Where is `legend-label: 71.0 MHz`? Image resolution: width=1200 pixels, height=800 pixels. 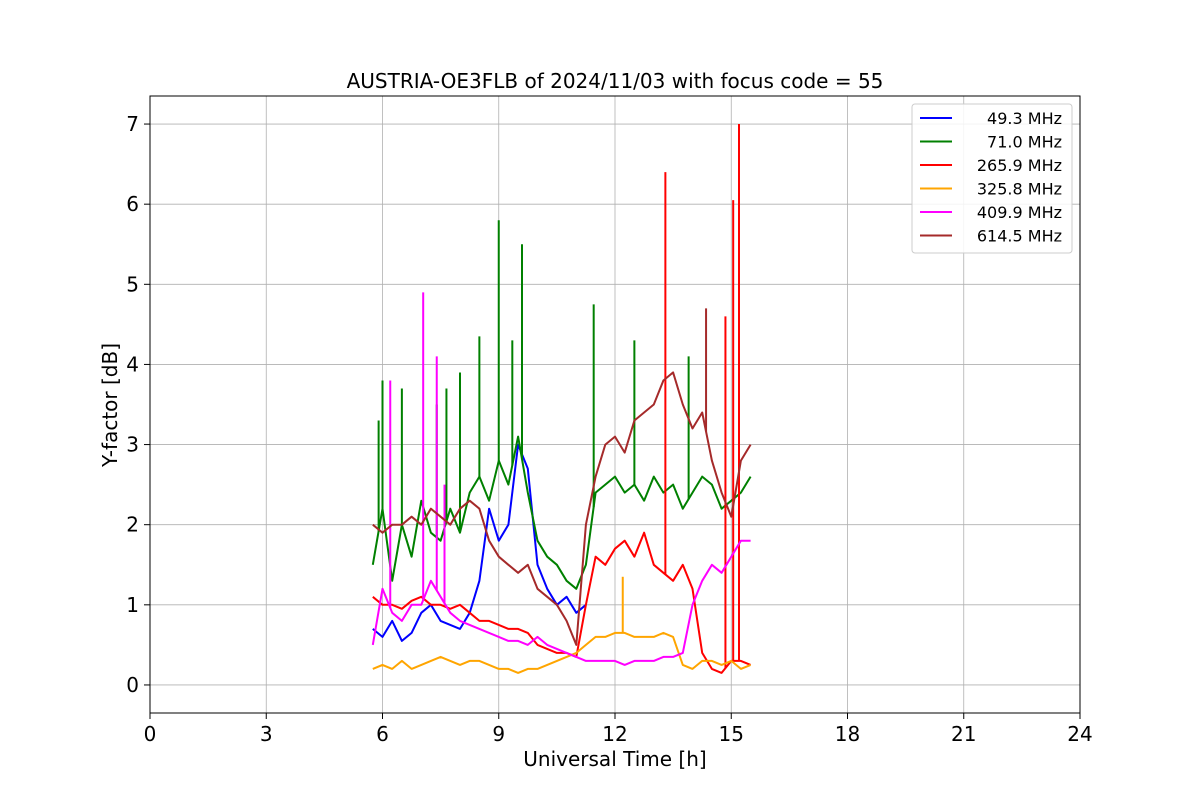
legend-label: 71.0 MHz is located at coordinates (1024, 142).